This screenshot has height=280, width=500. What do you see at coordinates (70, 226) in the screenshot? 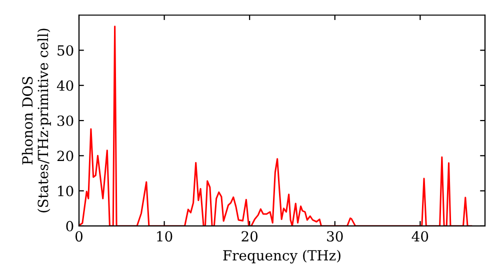
I see `y-tick-label: 0` at bounding box center [70, 226].